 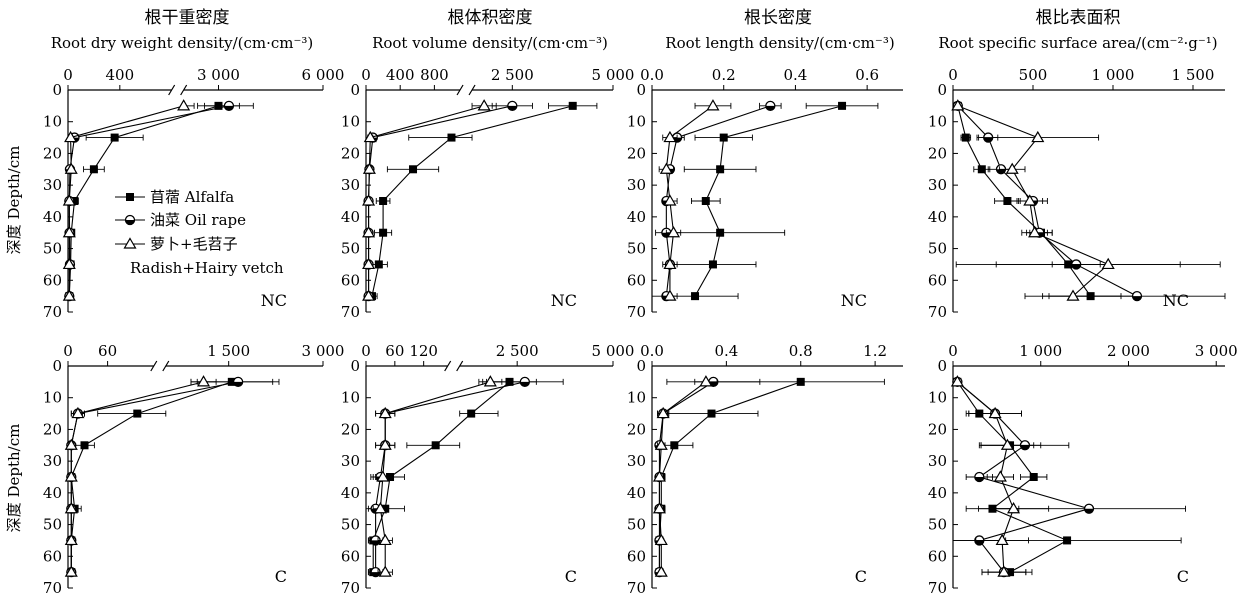 What do you see at coordinates (1033, 75) in the screenshot?
I see `x-tick-label: 500` at bounding box center [1033, 75].